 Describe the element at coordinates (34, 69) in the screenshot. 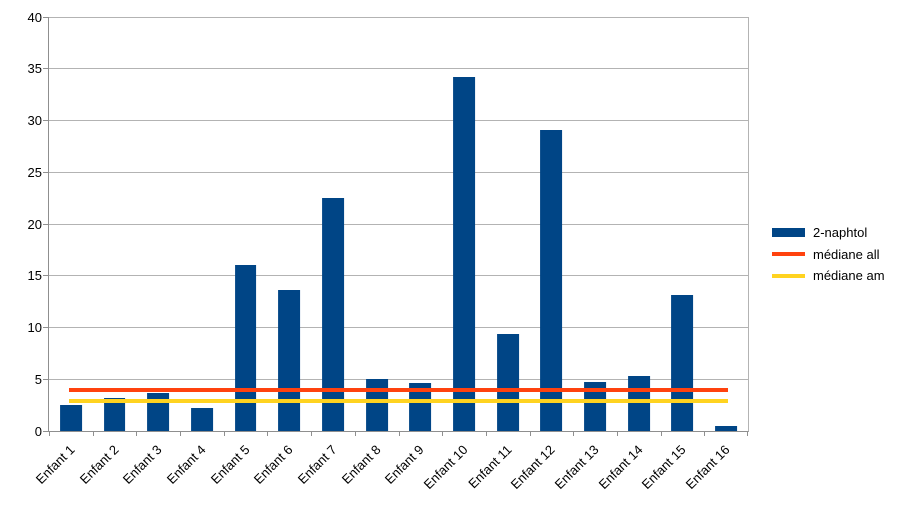

I see `y-tick-label-35: 35` at that location.